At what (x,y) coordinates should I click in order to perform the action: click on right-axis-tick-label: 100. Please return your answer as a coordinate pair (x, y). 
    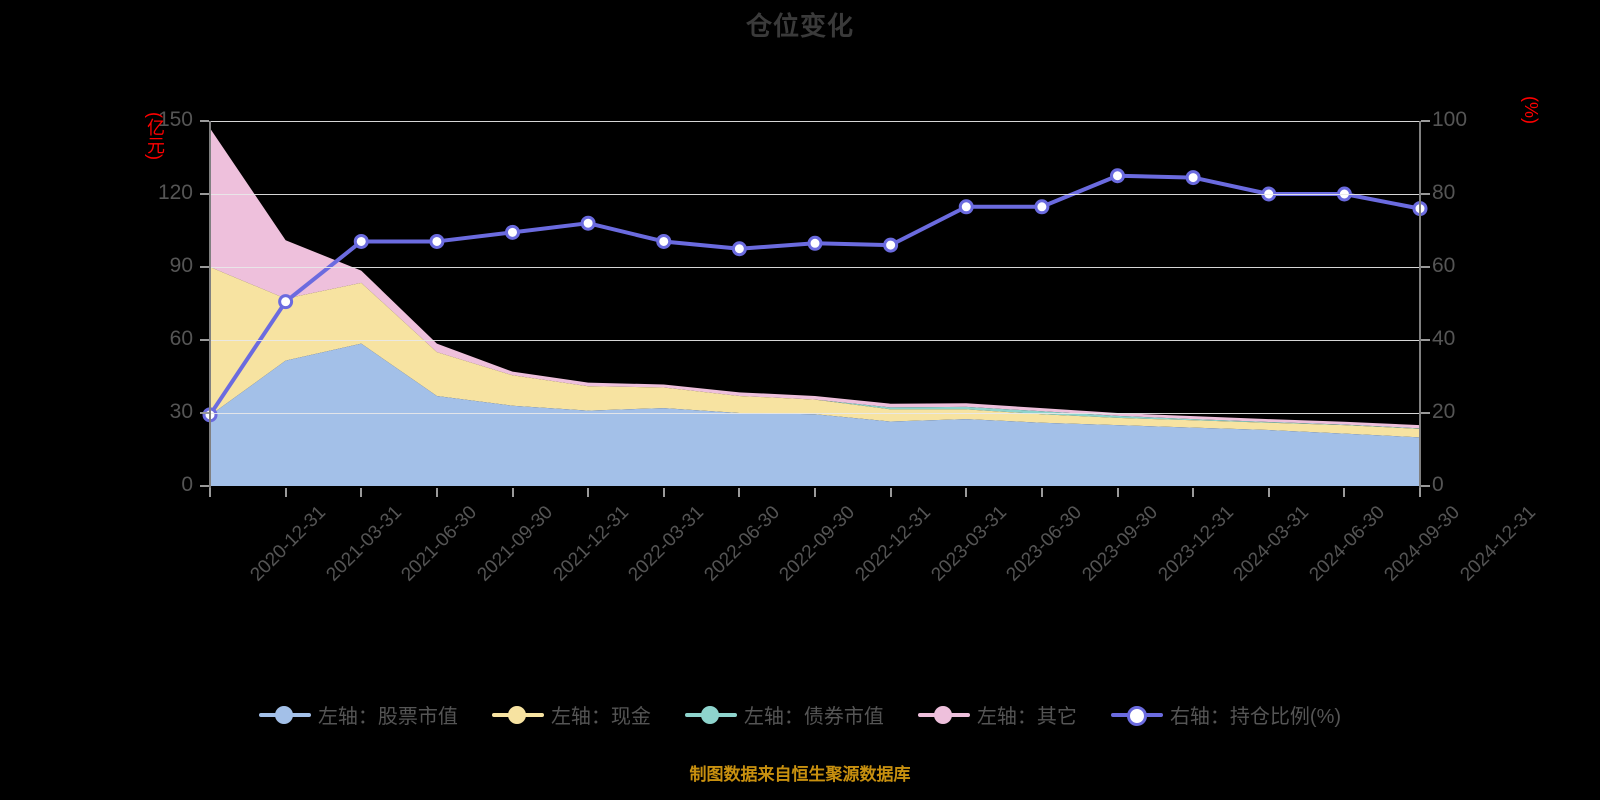
    Looking at the image, I should click on (1450, 119).